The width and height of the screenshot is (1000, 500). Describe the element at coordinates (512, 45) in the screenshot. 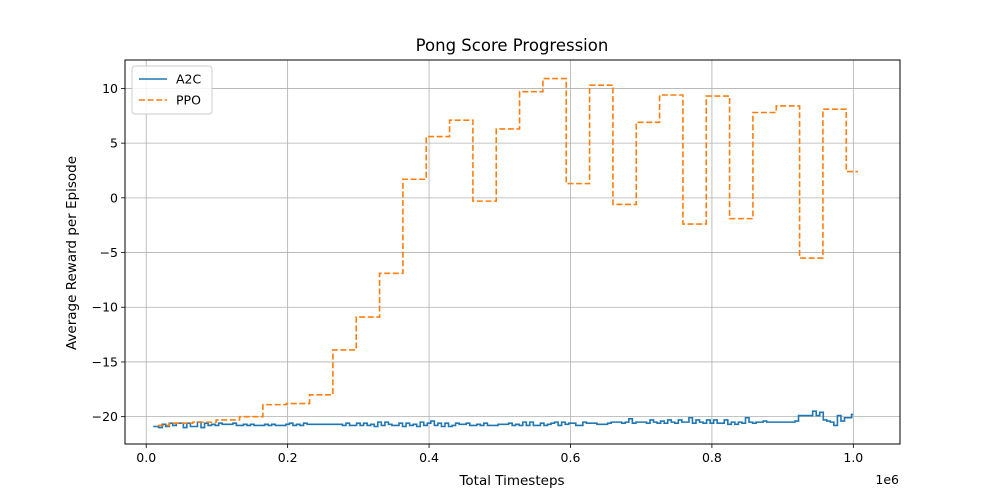

I see `chart-title: Pong Score Progression` at that location.